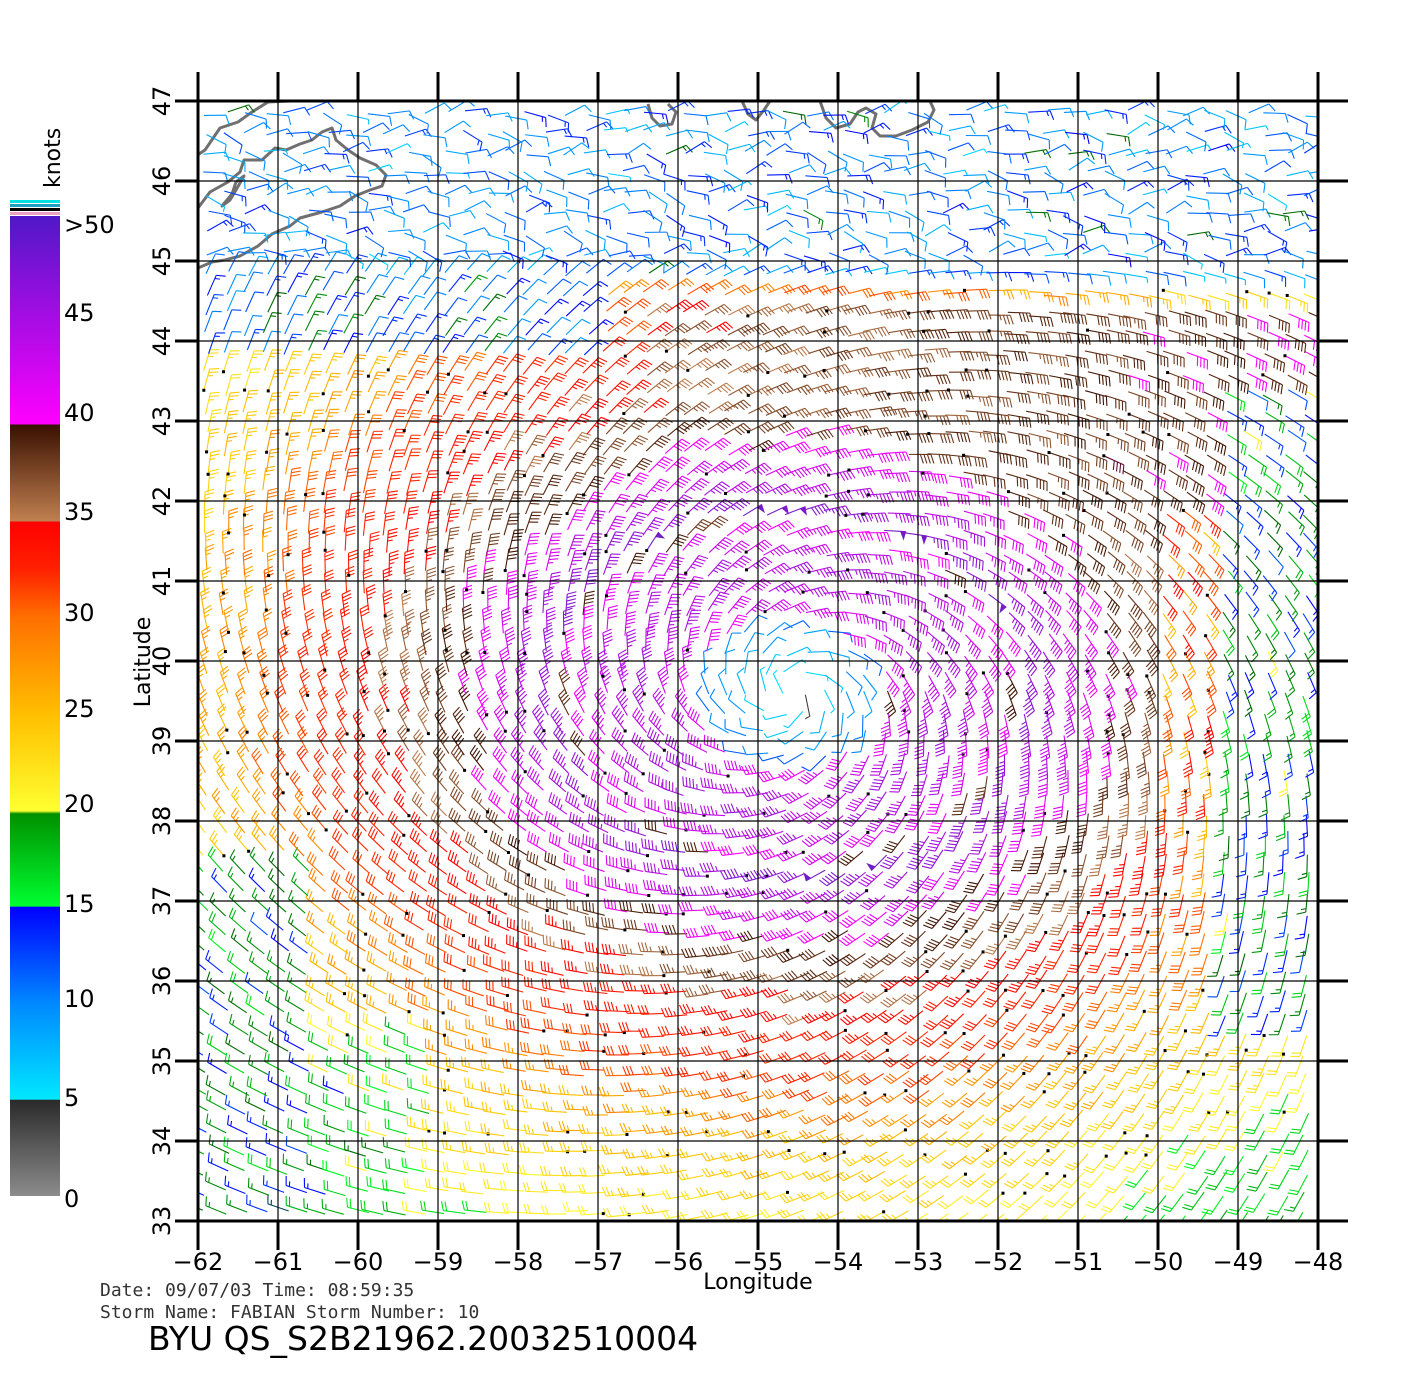 The width and height of the screenshot is (1420, 1400). Describe the element at coordinates (998, 1262) in the screenshot. I see `lon-tick-label: −52` at that location.